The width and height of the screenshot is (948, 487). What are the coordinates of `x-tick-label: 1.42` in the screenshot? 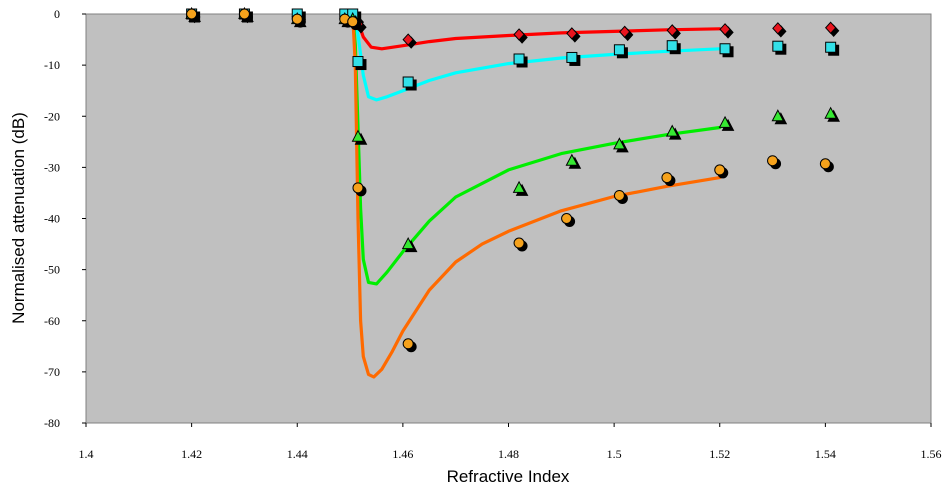 It's located at (191, 454).